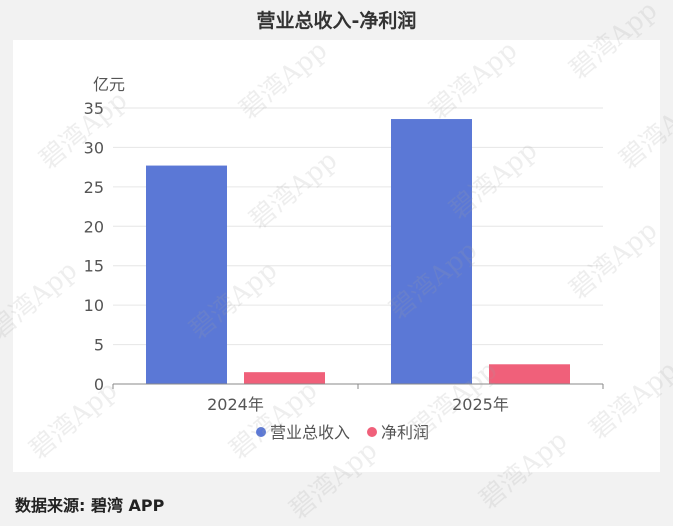 The width and height of the screenshot is (673, 526). I want to click on y-axis-label: 亿元, so click(109, 84).